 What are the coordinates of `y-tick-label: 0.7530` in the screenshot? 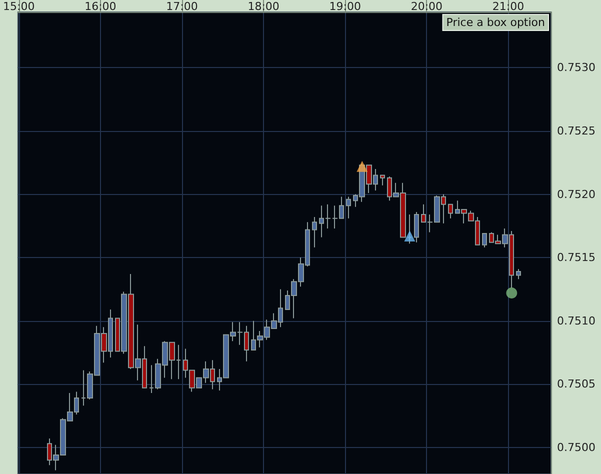 It's located at (576, 67).